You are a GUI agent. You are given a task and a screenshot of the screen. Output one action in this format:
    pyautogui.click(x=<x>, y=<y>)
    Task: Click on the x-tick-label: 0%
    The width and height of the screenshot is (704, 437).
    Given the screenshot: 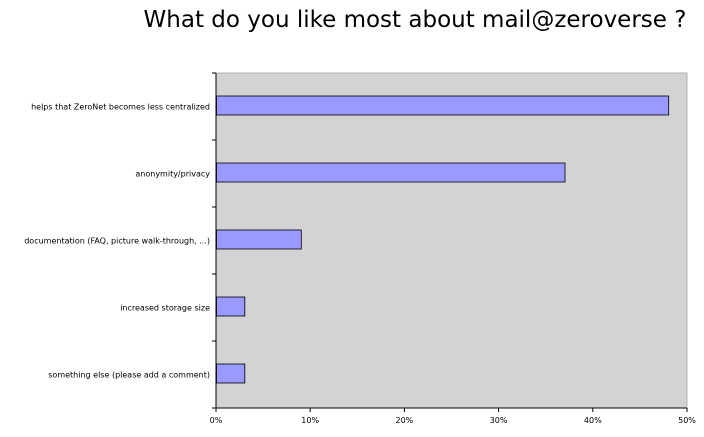 What is the action you would take?
    pyautogui.click(x=216, y=420)
    